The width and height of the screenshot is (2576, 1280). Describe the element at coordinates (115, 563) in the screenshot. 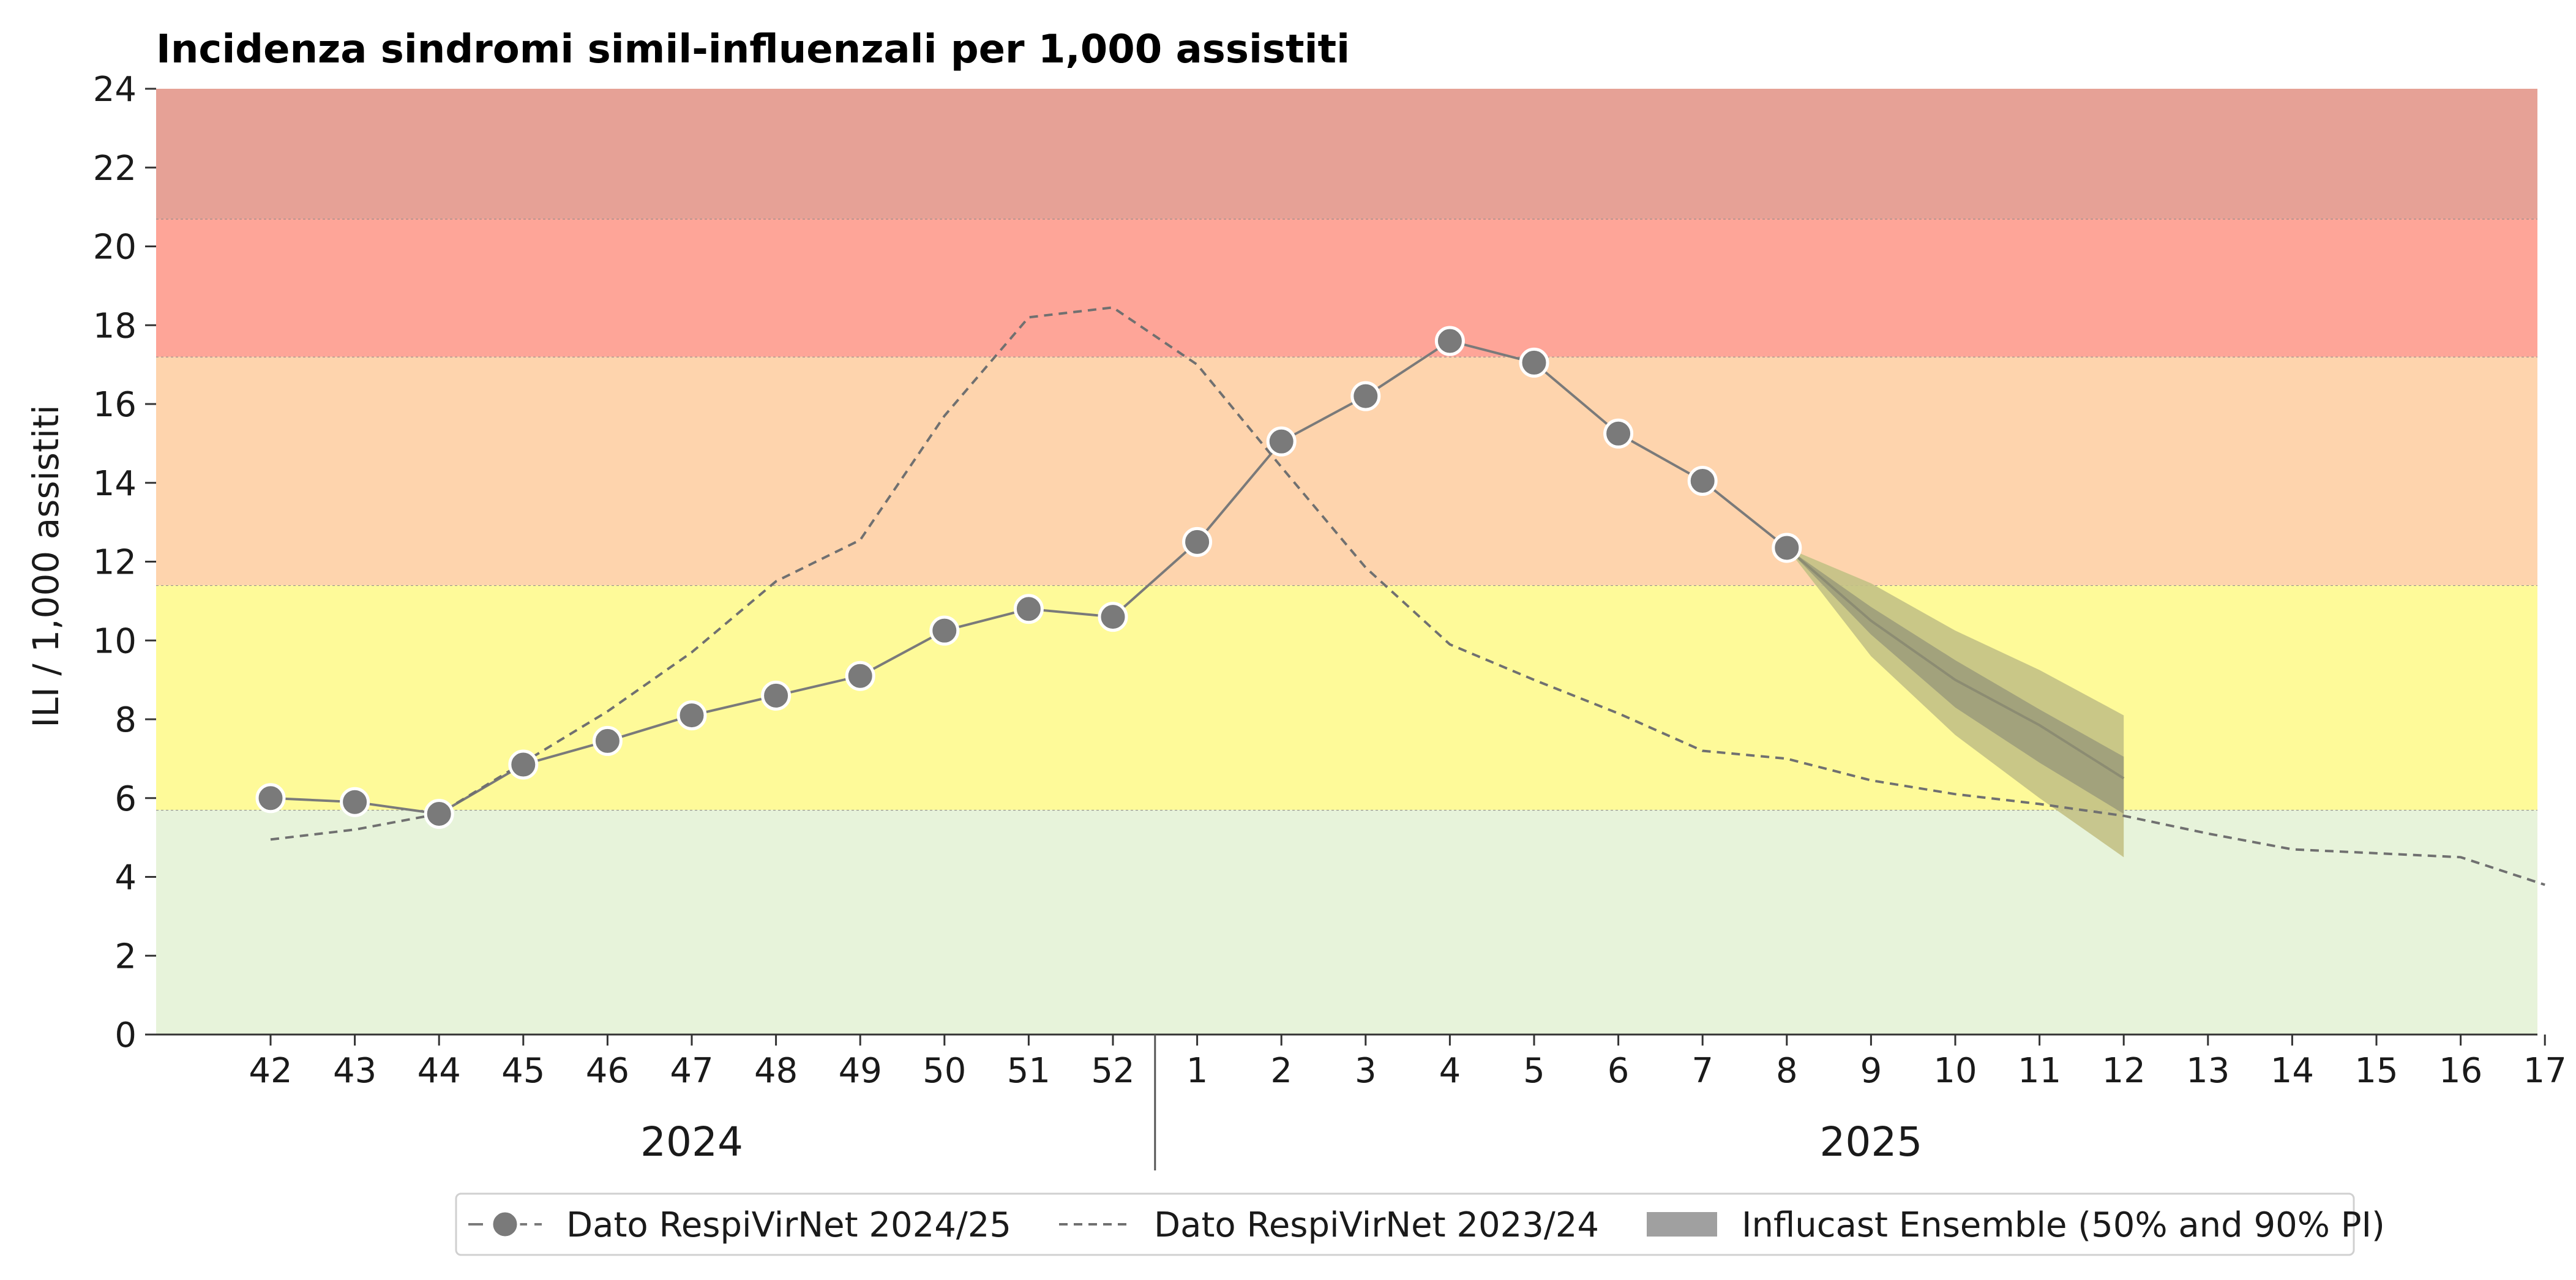

I see `y-tick-label: 12` at that location.